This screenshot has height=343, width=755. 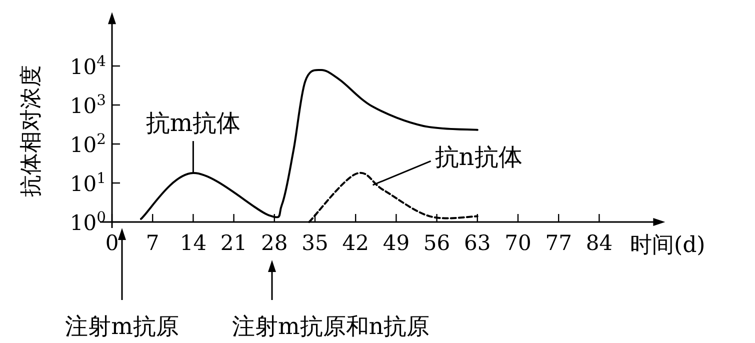 What do you see at coordinates (153, 243) in the screenshot?
I see `x-tick-label: 7` at bounding box center [153, 243].